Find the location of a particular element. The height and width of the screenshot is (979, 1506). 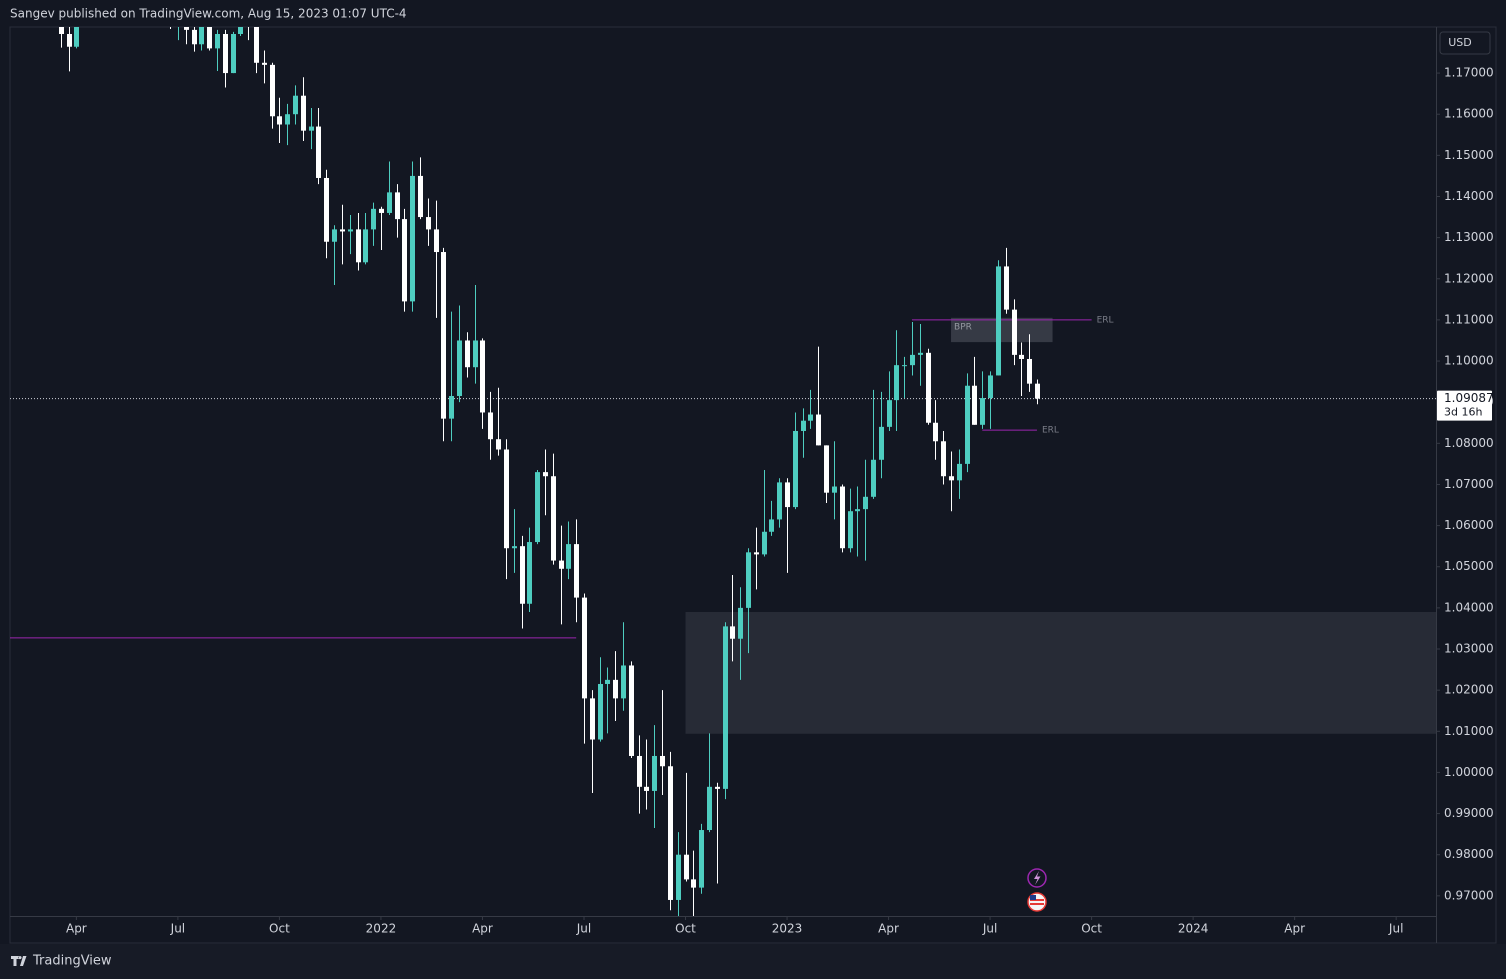

y-tick-label: 1.16000 is located at coordinates (1469, 114).